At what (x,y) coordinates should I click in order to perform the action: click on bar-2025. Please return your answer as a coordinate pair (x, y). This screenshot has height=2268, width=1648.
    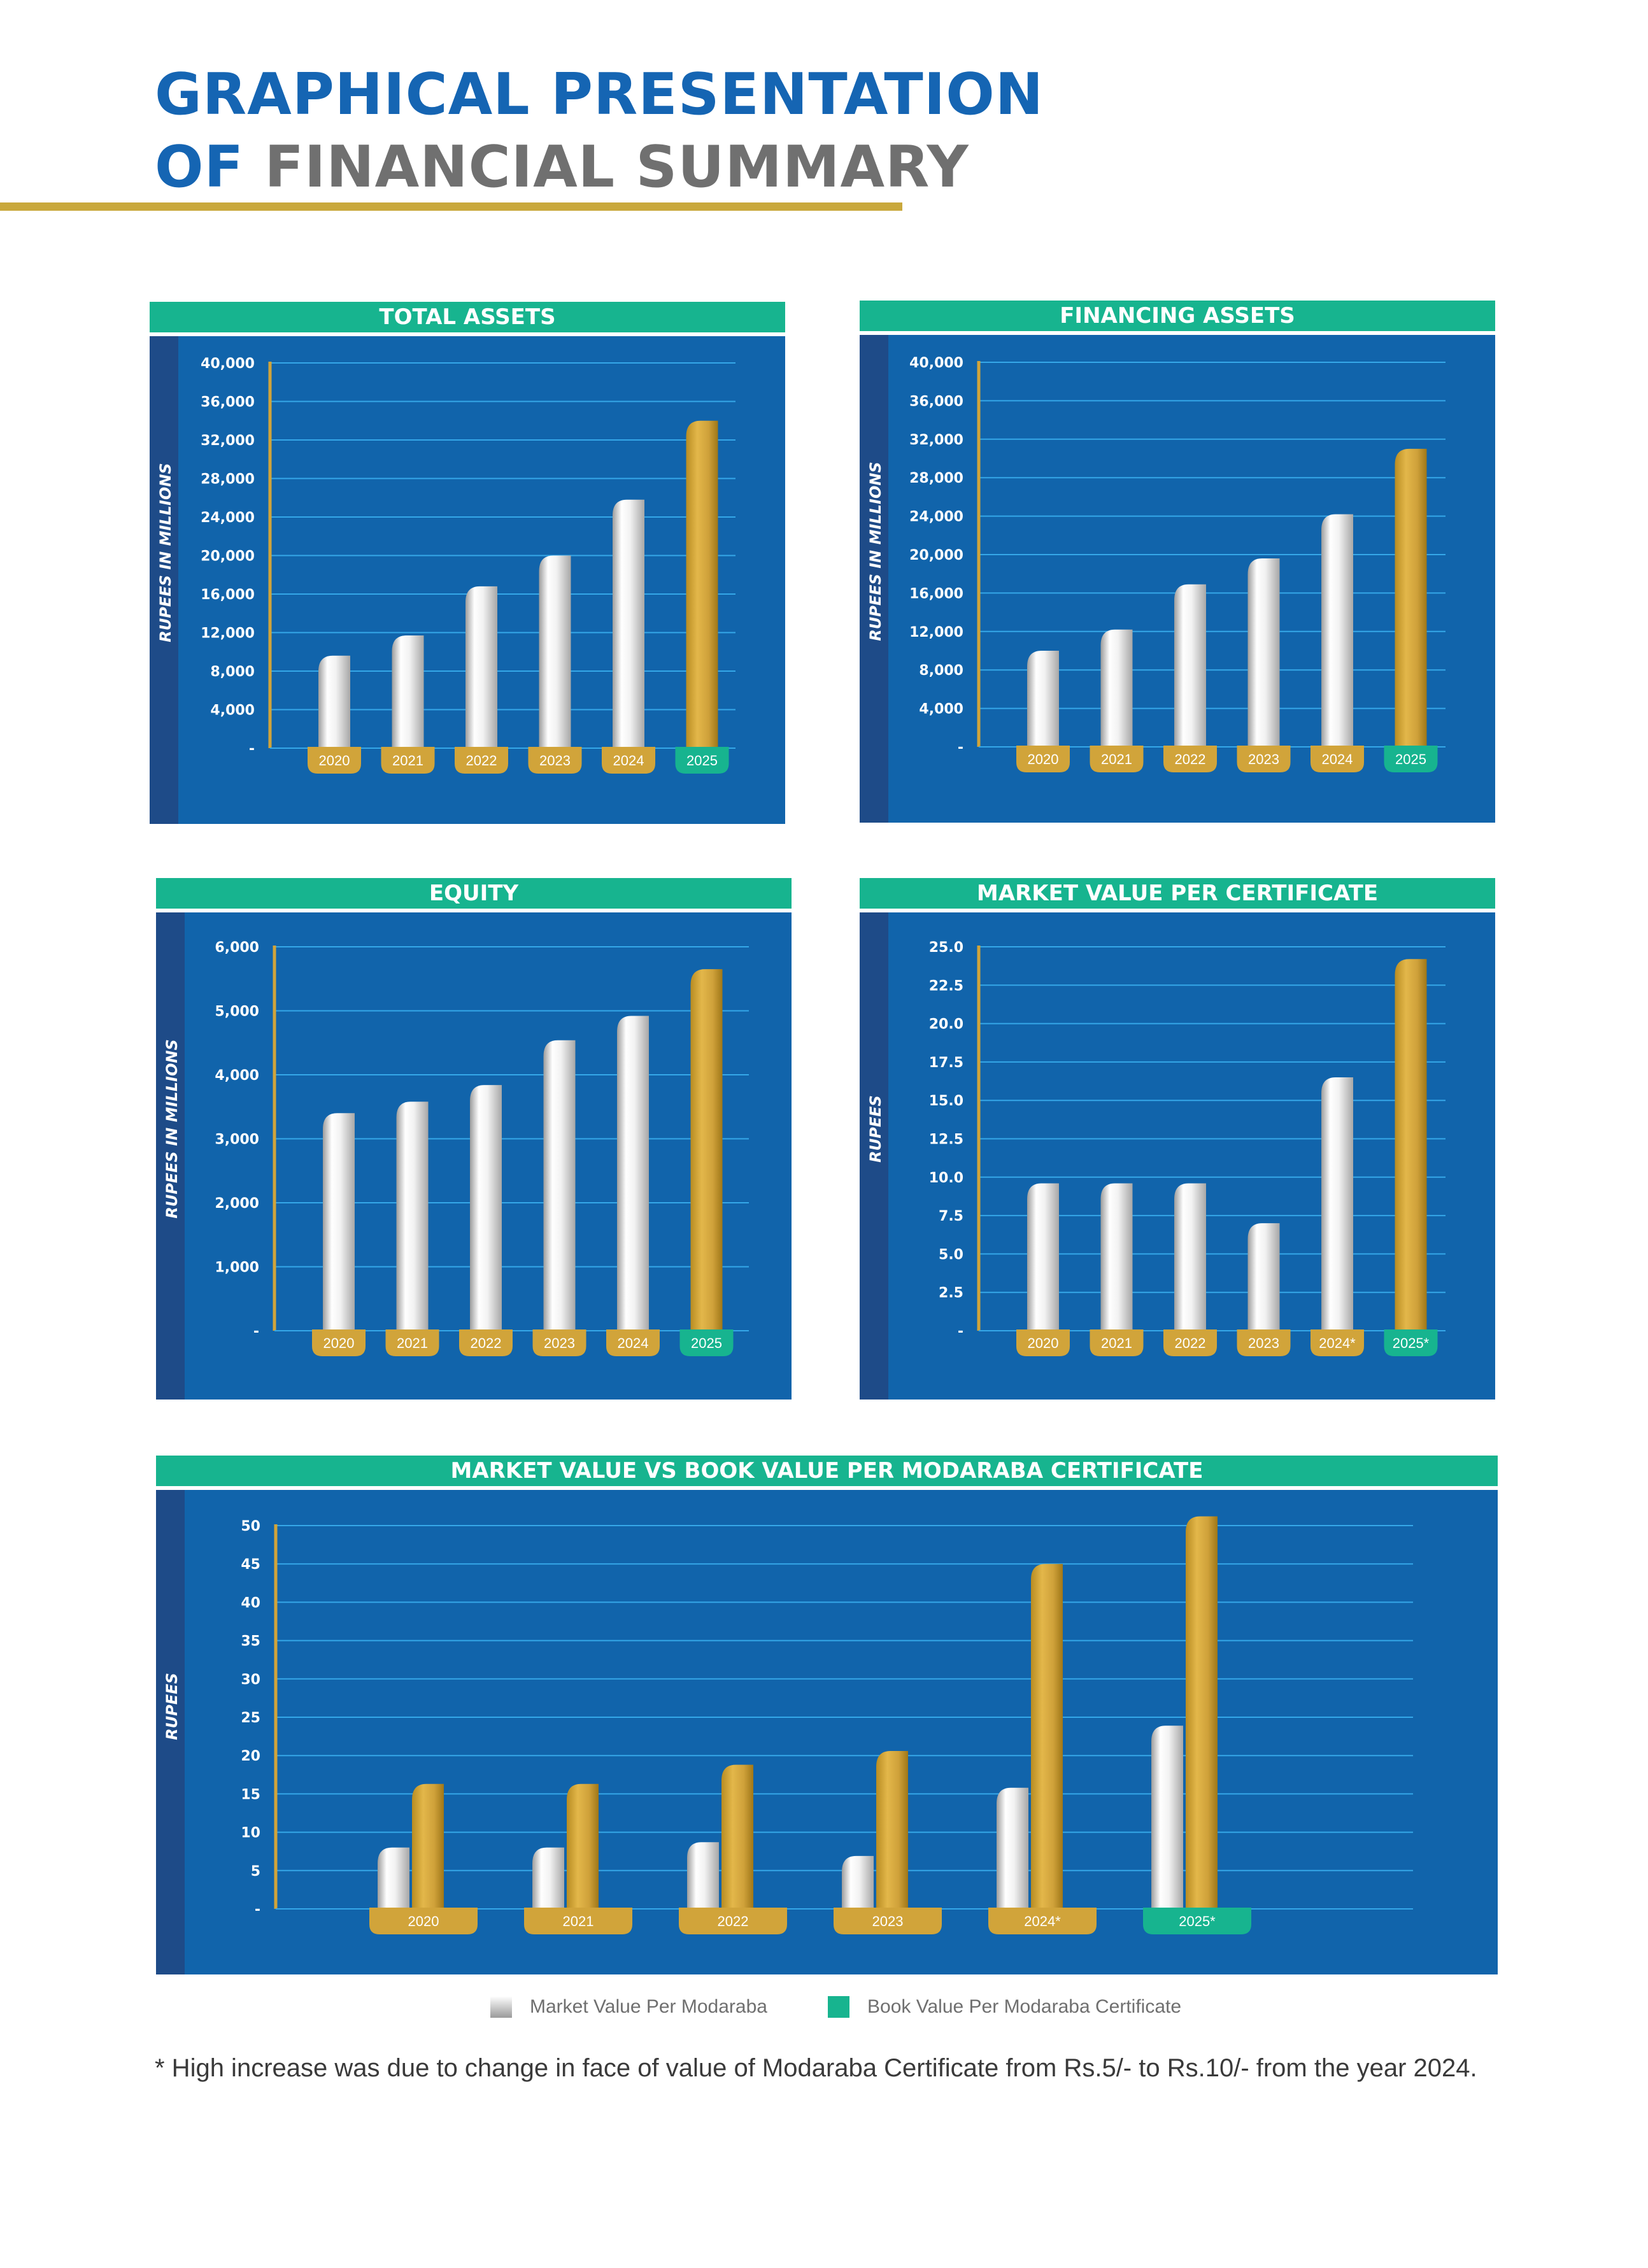
    Looking at the image, I should click on (706, 1150).